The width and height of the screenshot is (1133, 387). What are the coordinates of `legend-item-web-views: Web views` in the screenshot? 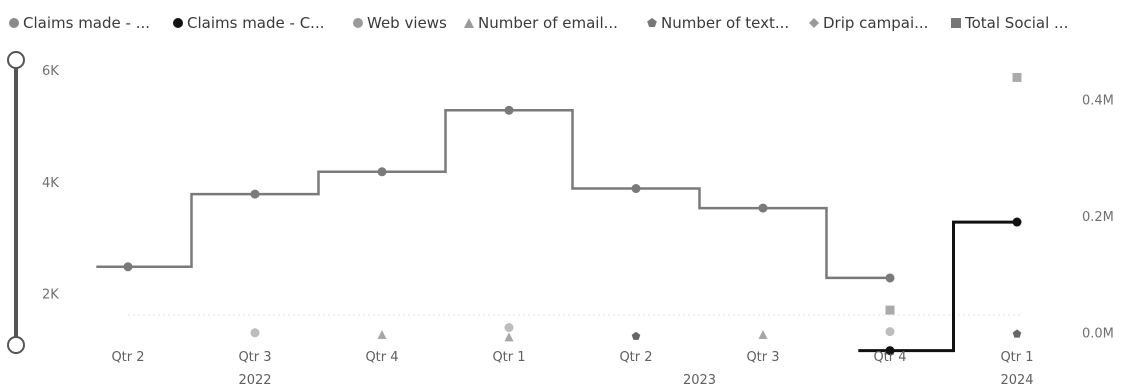 It's located at (400, 23).